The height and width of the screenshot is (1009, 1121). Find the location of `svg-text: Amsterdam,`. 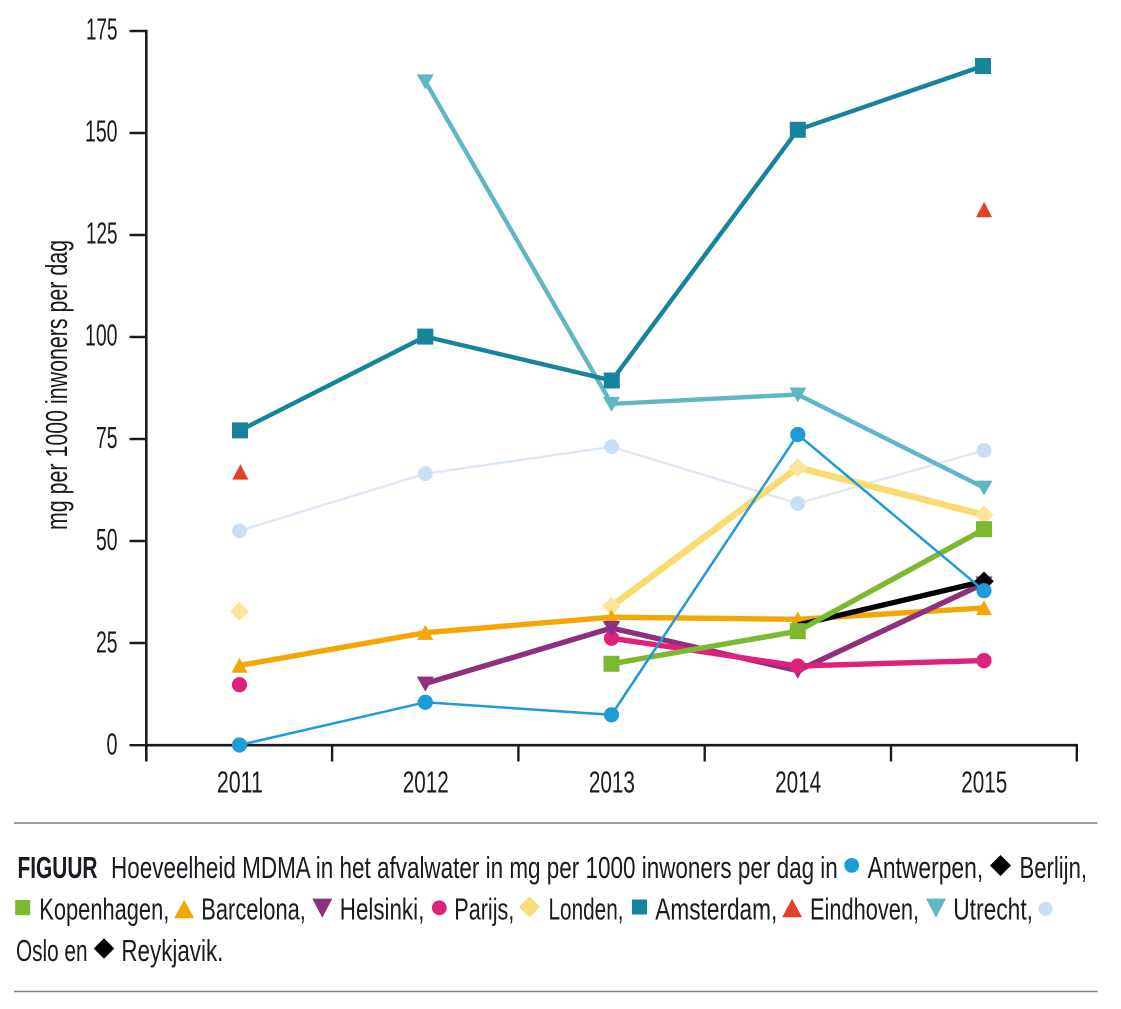

svg-text: Amsterdam, is located at coordinates (716, 909).